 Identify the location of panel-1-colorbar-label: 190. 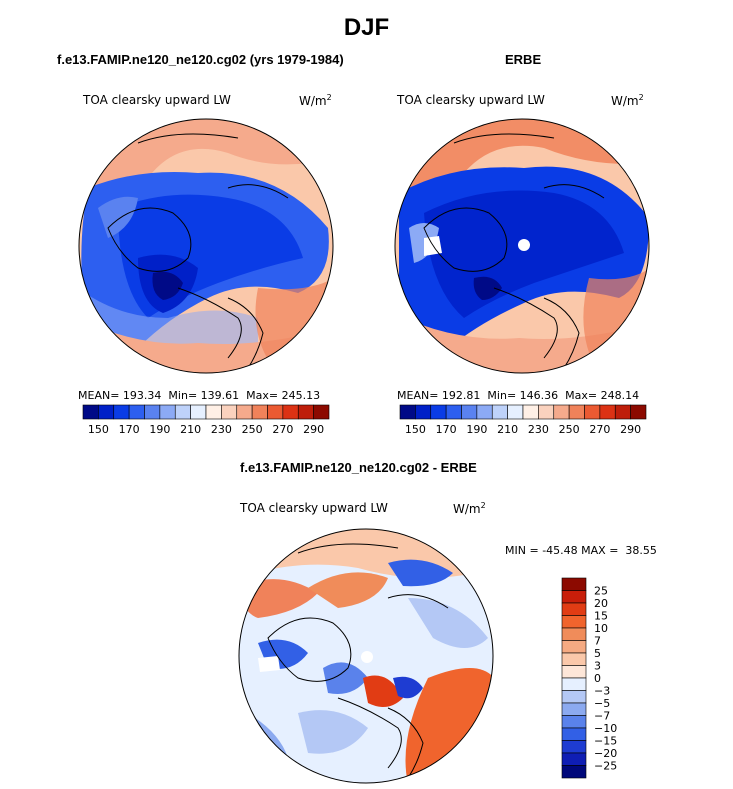
(159, 429).